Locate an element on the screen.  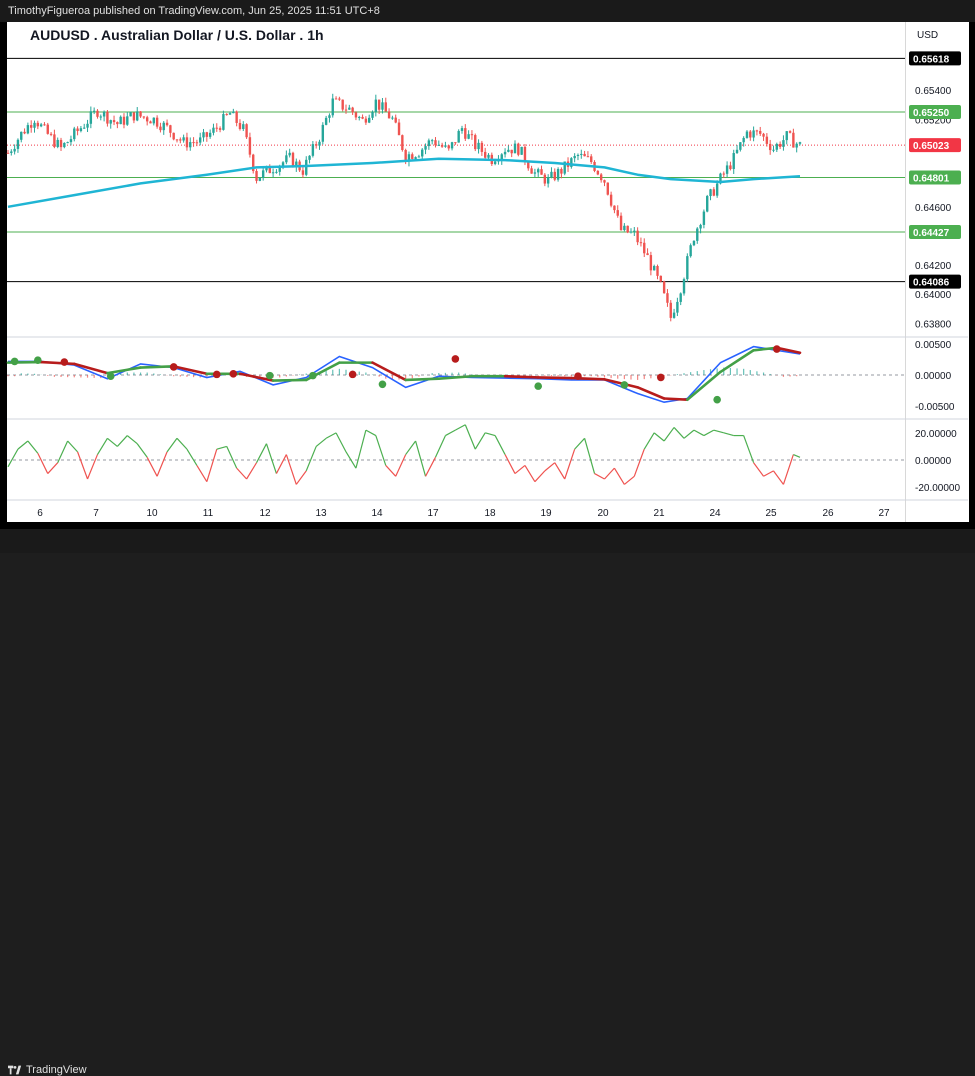
tradingview-logo: TradingView is located at coordinates (47, 1070).